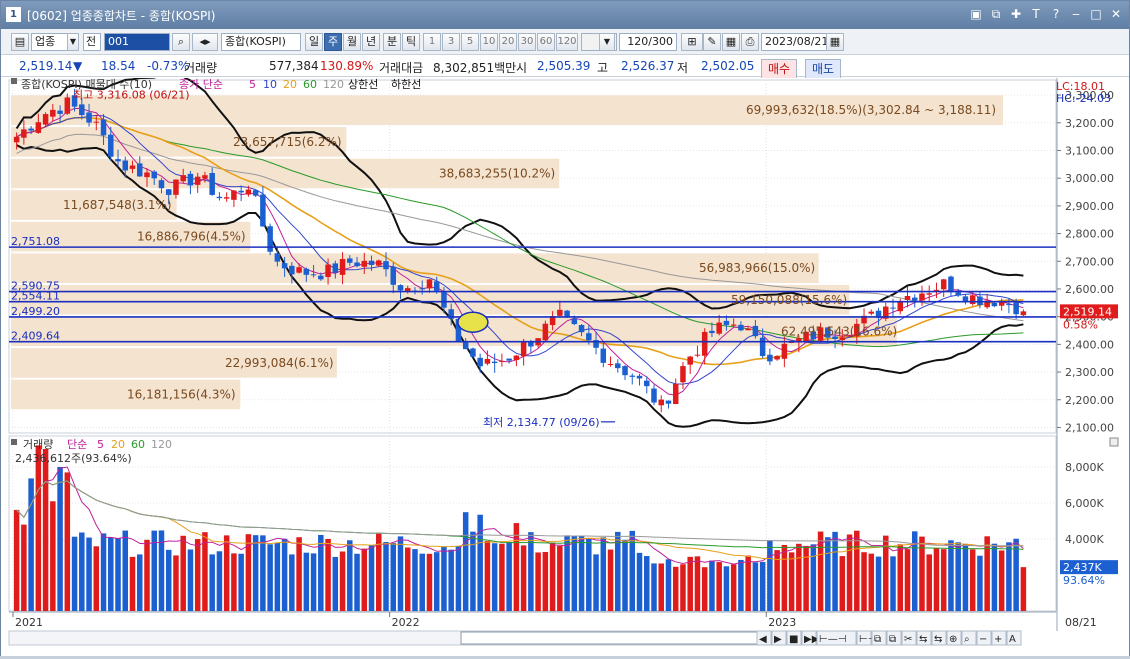 The height and width of the screenshot is (659, 1130). I want to click on calendar-icon: ▦, so click(835, 42).